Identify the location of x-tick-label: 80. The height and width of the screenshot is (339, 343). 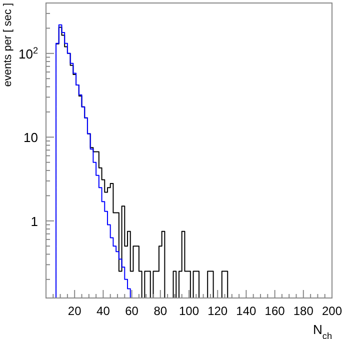
(161, 311).